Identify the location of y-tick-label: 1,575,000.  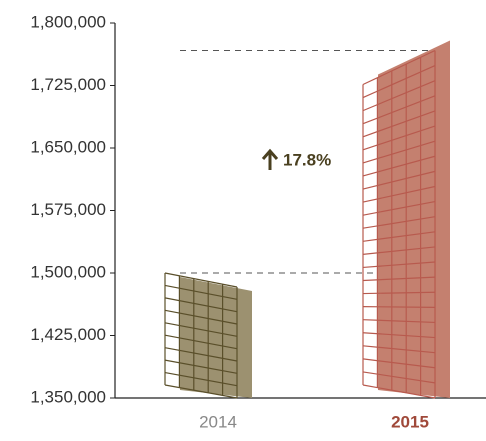
(68, 209).